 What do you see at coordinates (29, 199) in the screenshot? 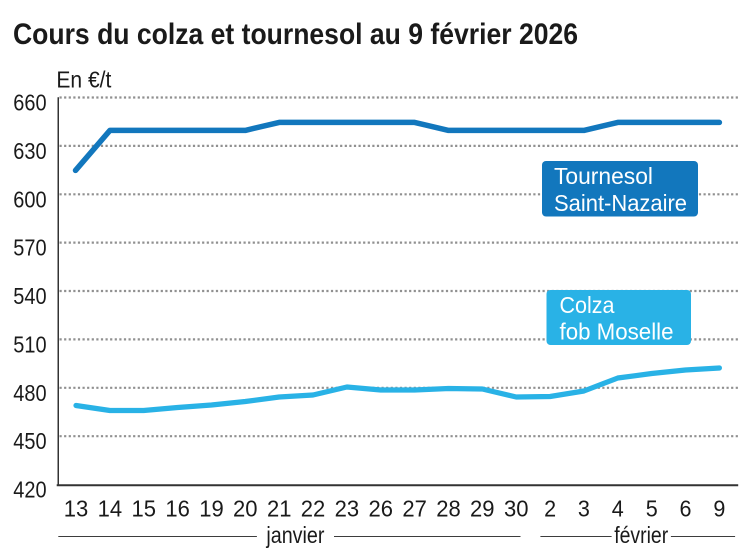
I see `svg-text: 600` at bounding box center [29, 199].